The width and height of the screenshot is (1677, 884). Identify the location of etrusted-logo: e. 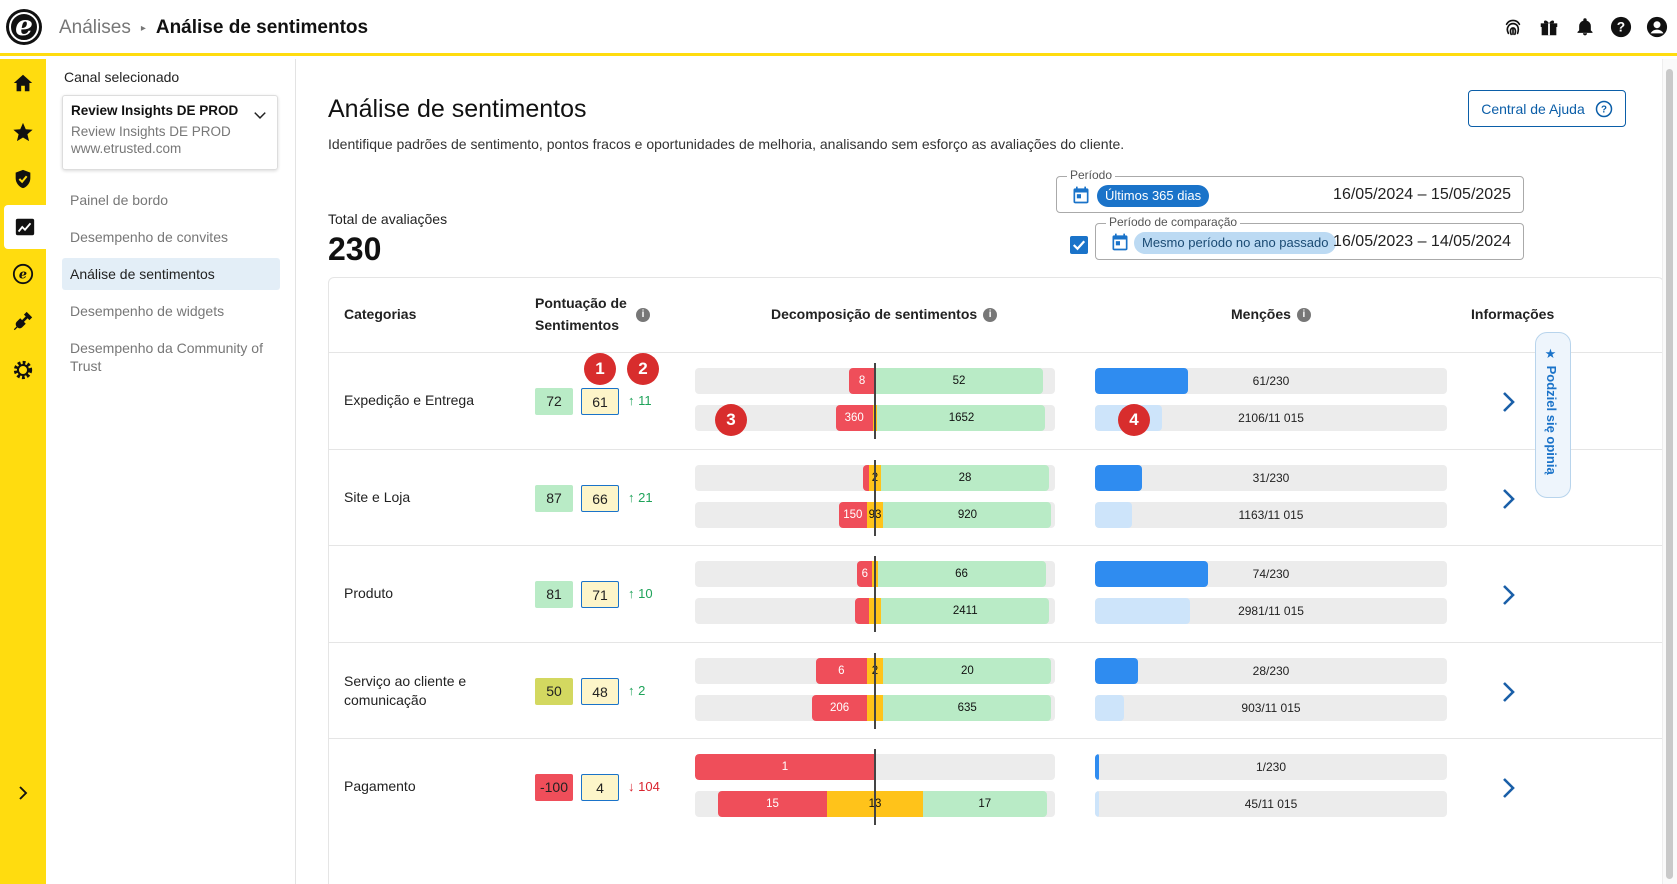
(24, 27).